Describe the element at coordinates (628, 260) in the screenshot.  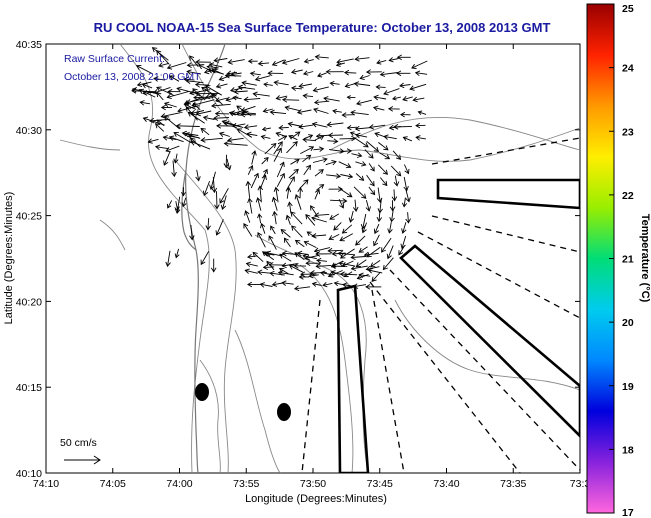
I see `colorbar-tick-label: 21` at that location.